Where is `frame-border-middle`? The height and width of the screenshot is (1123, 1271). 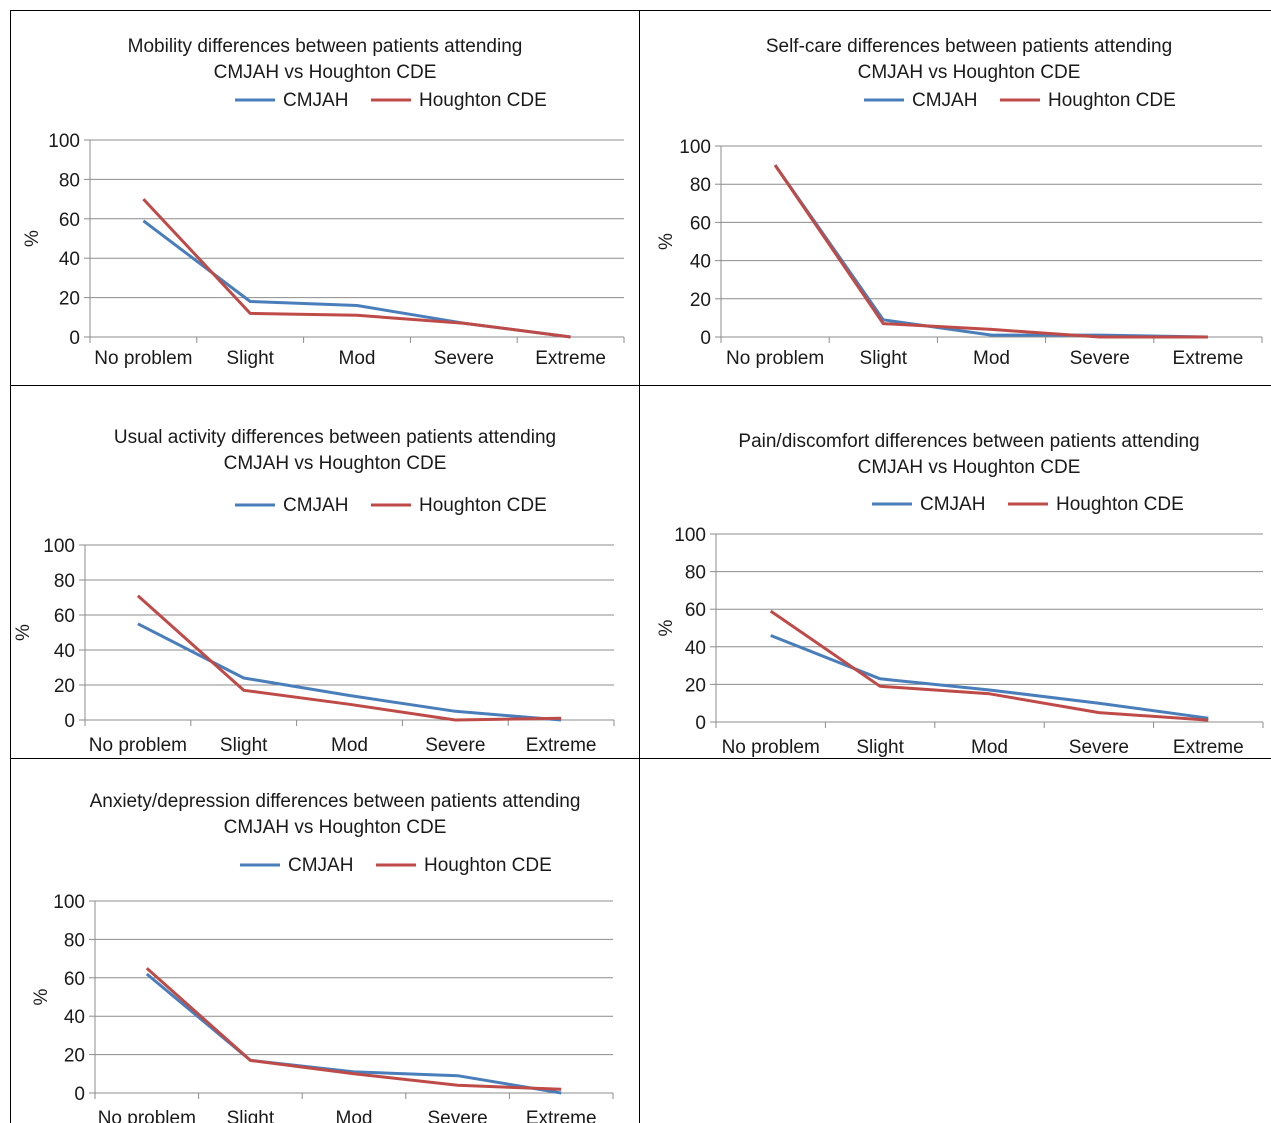
frame-border-middle is located at coordinates (639, 566).